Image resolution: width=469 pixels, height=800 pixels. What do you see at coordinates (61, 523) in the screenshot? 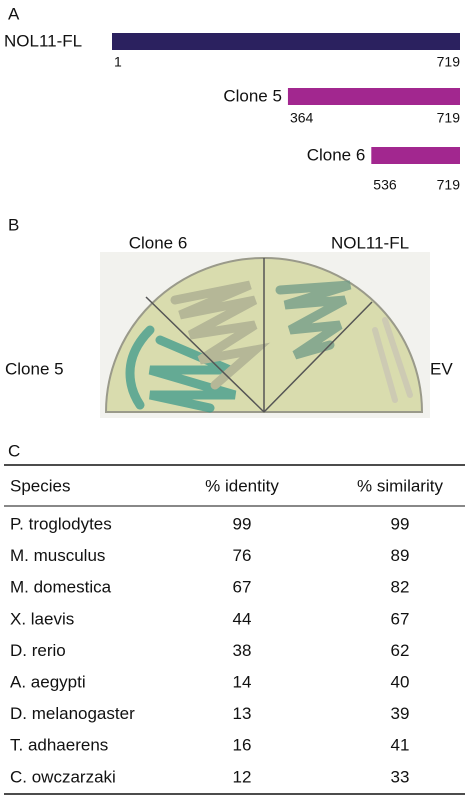
I see `table-cell: P. troglodytes` at bounding box center [61, 523].